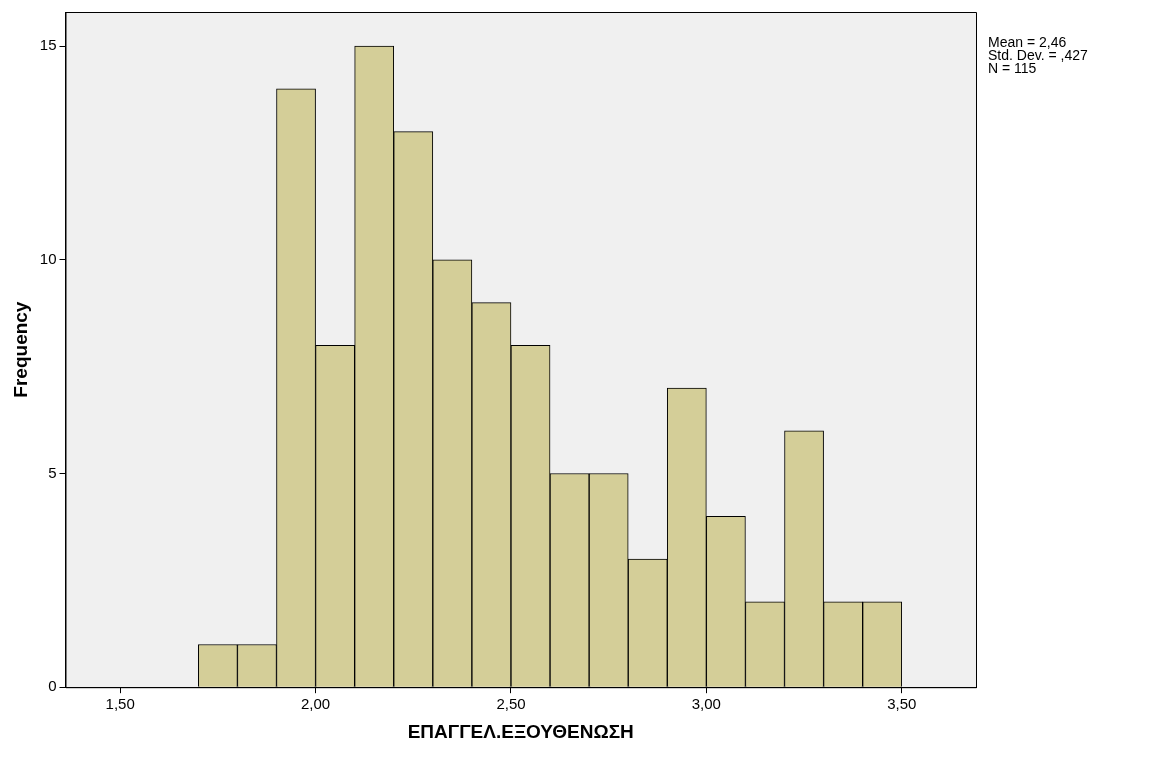 The image size is (1156, 758). What do you see at coordinates (20, 349) in the screenshot?
I see `y-axis-title: Frequency` at bounding box center [20, 349].